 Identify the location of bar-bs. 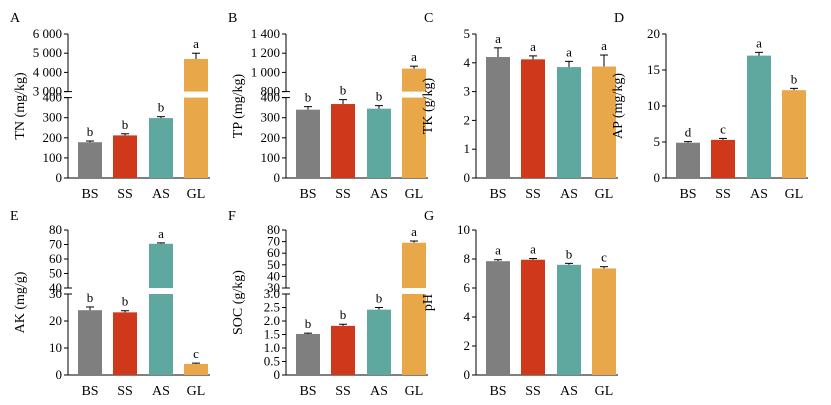
(498, 117).